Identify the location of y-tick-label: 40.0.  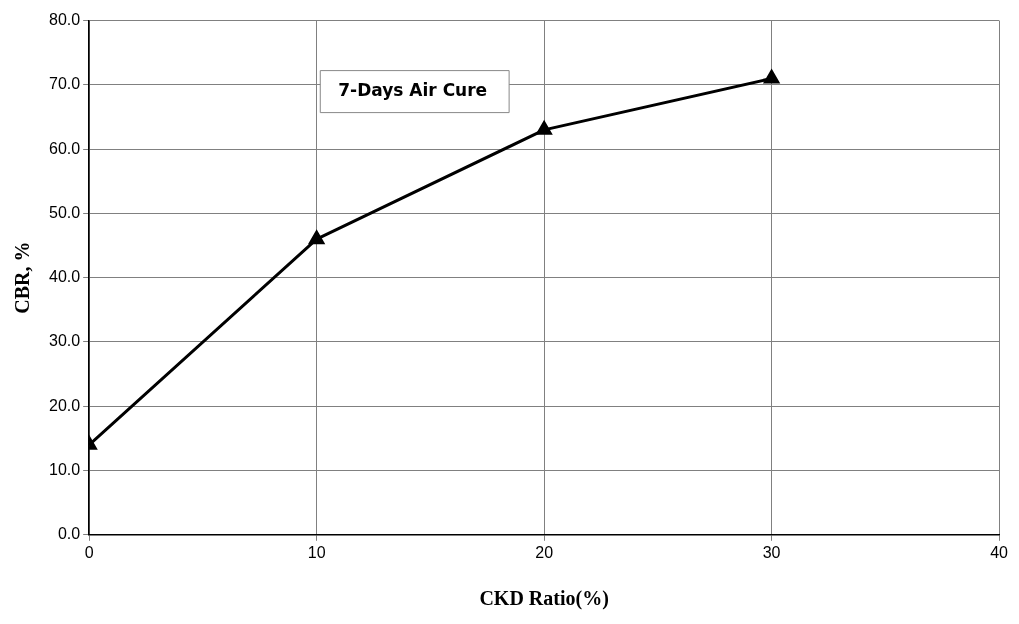
(65, 277).